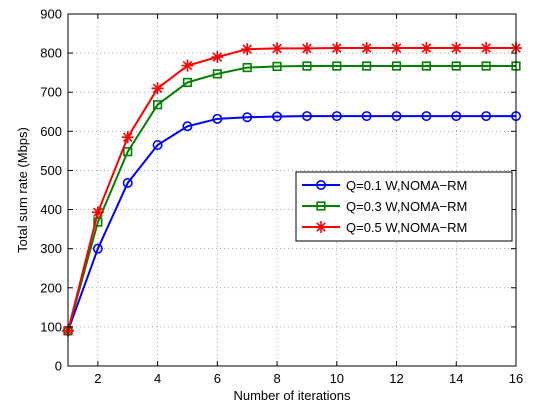  What do you see at coordinates (58, 366) in the screenshot?
I see `y-tick-label: 0` at bounding box center [58, 366].